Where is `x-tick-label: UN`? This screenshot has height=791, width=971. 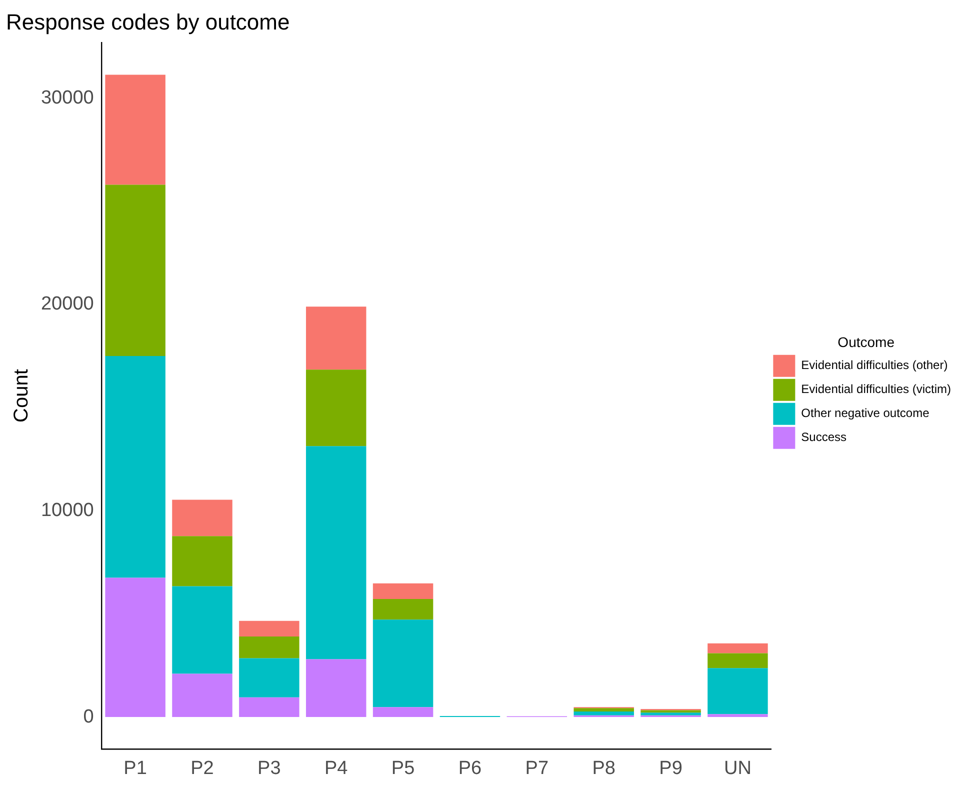 x-tick-label: UN is located at coordinates (738, 768).